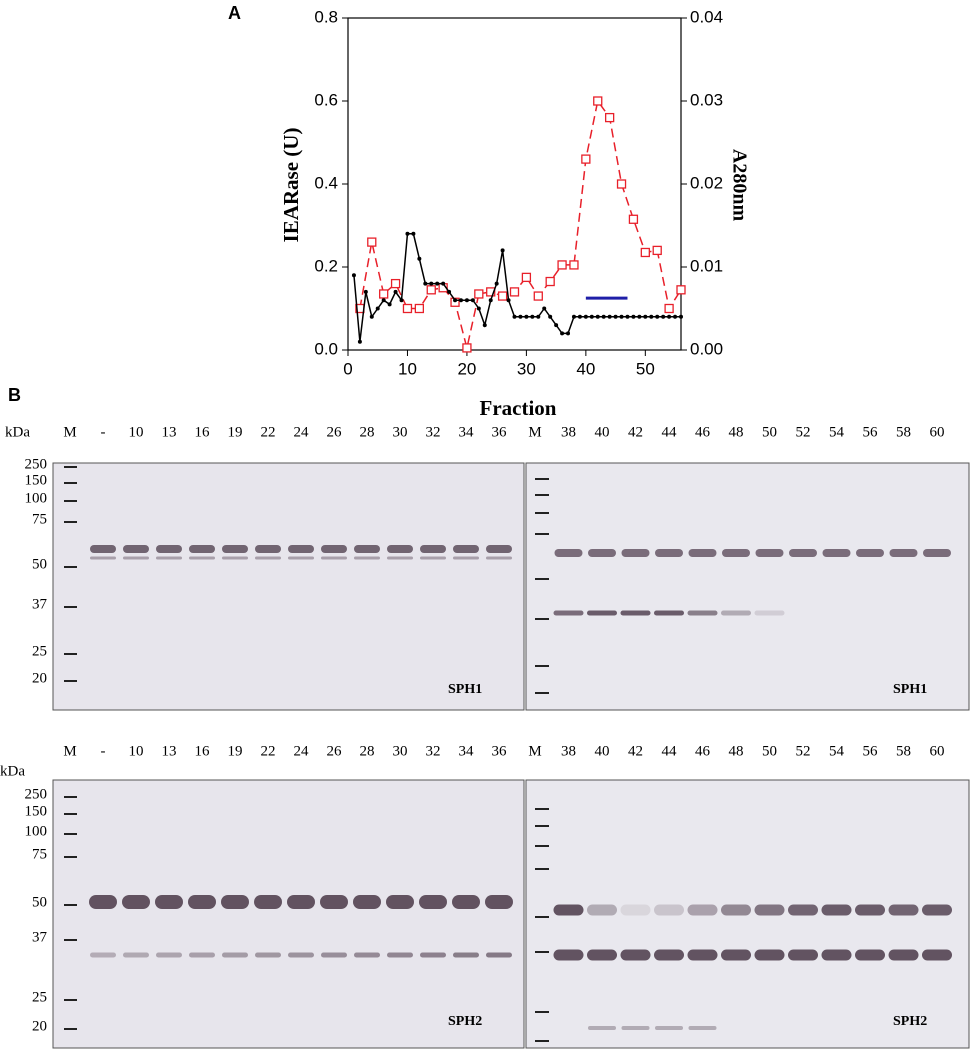  What do you see at coordinates (803, 432) in the screenshot?
I see `lane-label: 52` at bounding box center [803, 432].